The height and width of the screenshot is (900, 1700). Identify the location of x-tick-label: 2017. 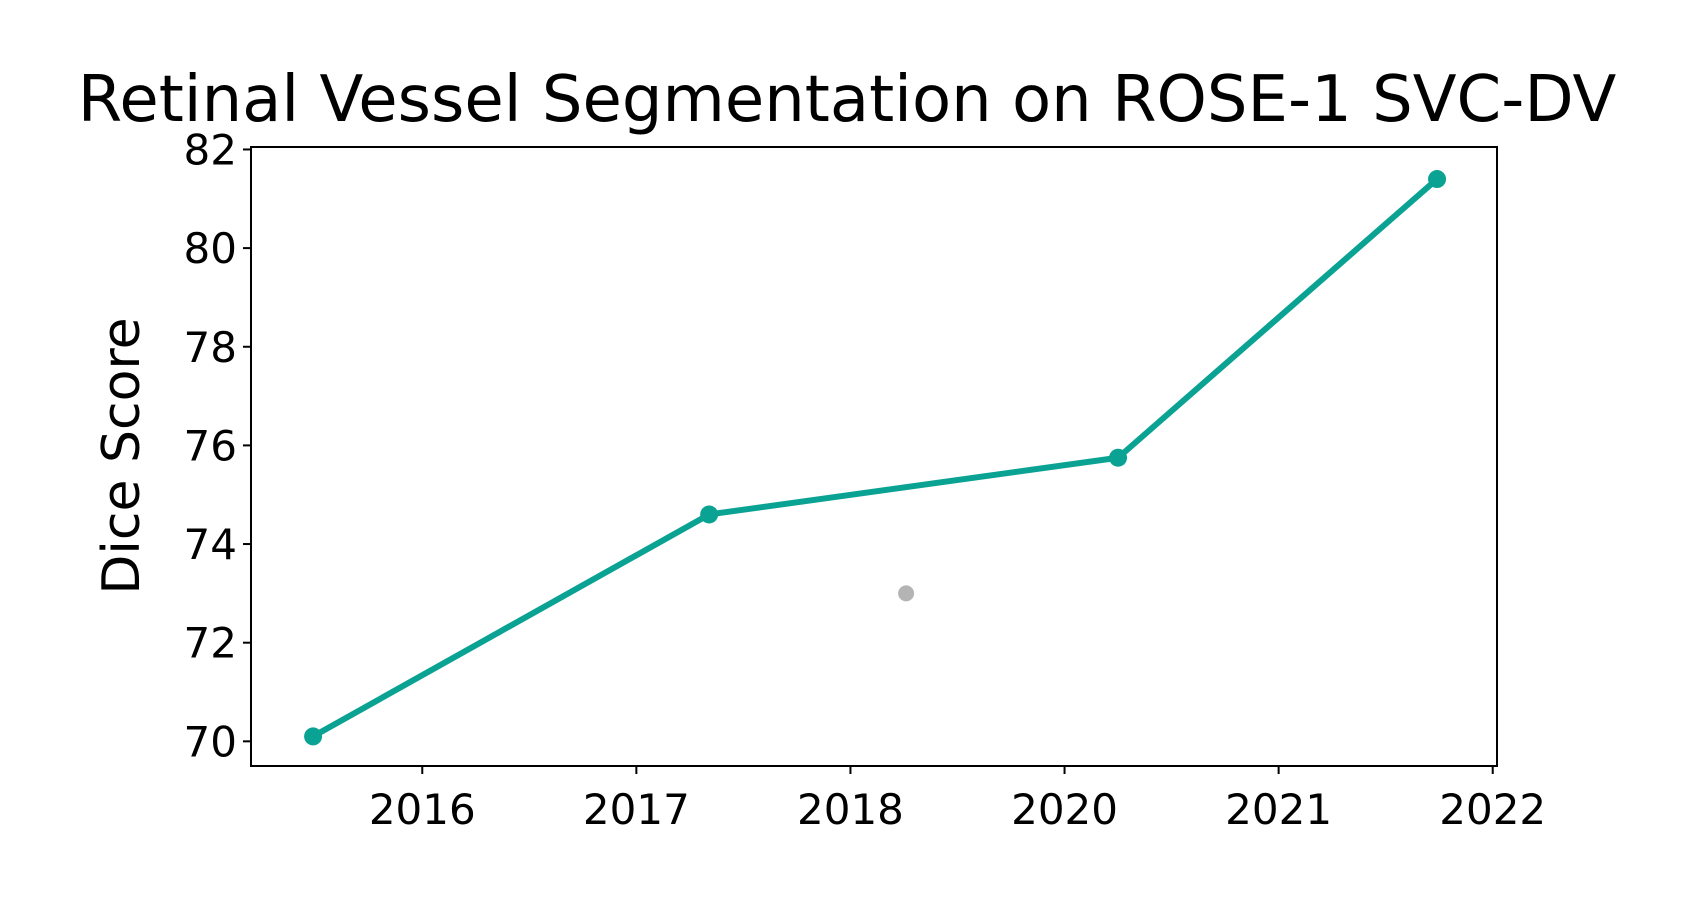
(636, 809).